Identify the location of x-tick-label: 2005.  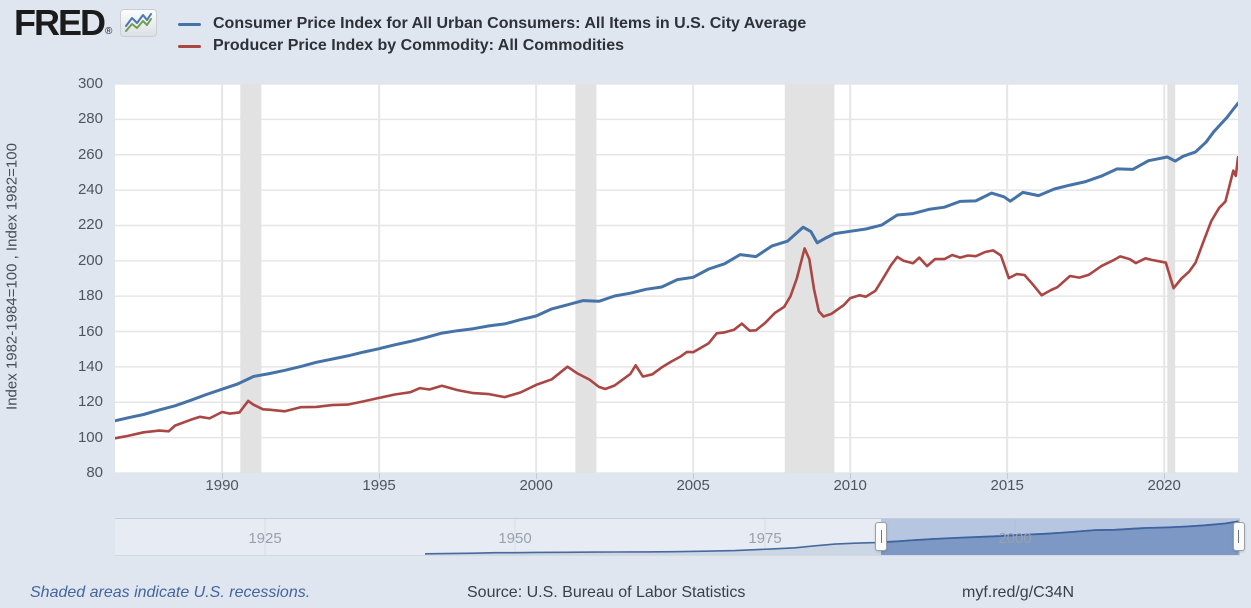
(693, 485).